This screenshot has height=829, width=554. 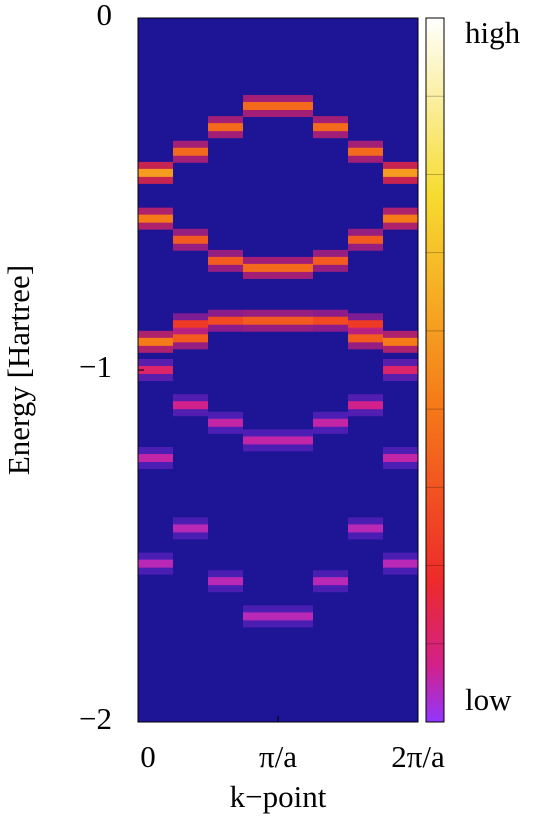 I want to click on y-tick-label: 0, so click(x=105, y=16).